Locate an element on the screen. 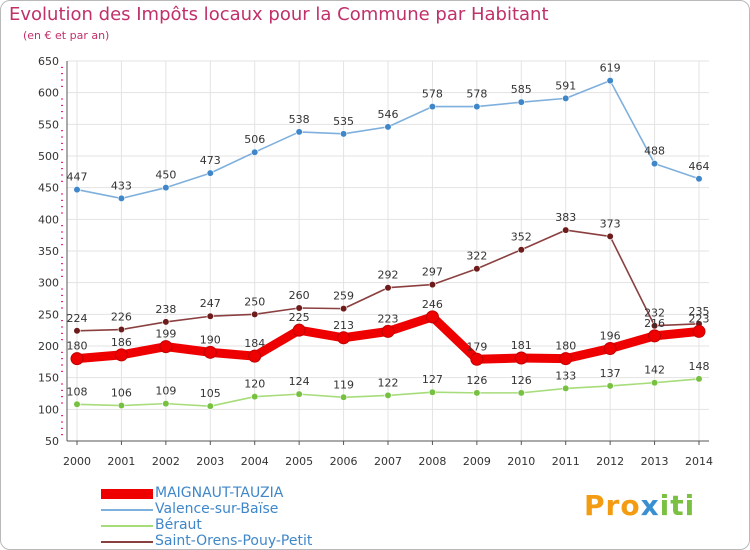 The image size is (750, 550). logo-part-pro: Pro is located at coordinates (612, 505).